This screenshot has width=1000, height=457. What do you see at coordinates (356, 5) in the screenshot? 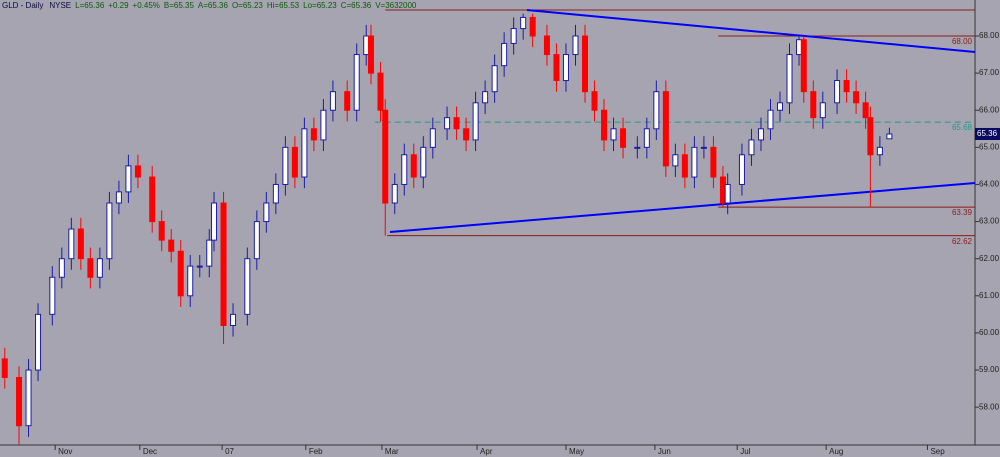
I see `header-quote: C=65.36` at bounding box center [356, 5].